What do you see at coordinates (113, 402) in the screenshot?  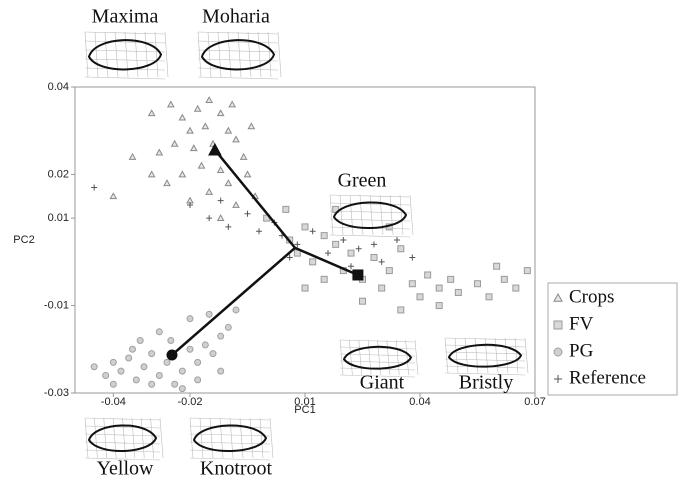 I see `x-tick-label: -0.04` at bounding box center [113, 402].